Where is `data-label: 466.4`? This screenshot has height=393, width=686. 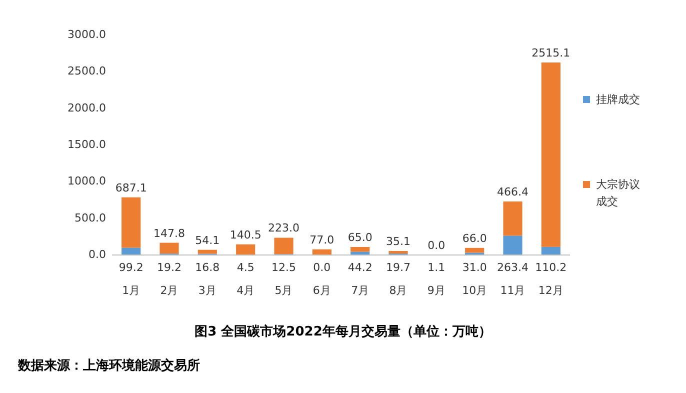
data-label: 466.4 is located at coordinates (512, 191).